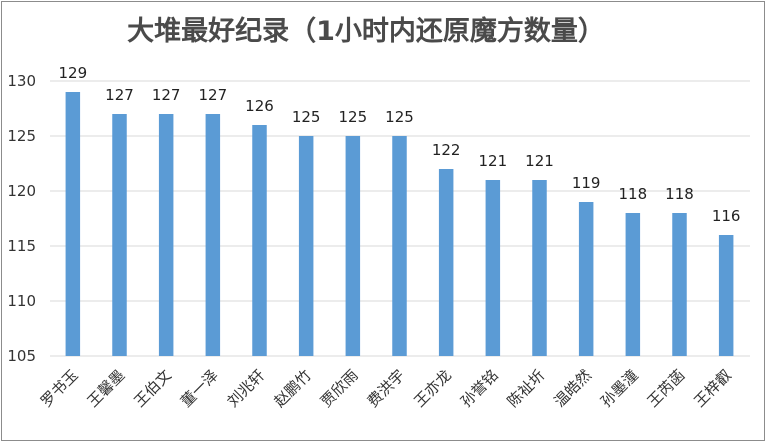  Describe the element at coordinates (199, 388) in the screenshot. I see `x-tick-label: 董一泽` at that location.